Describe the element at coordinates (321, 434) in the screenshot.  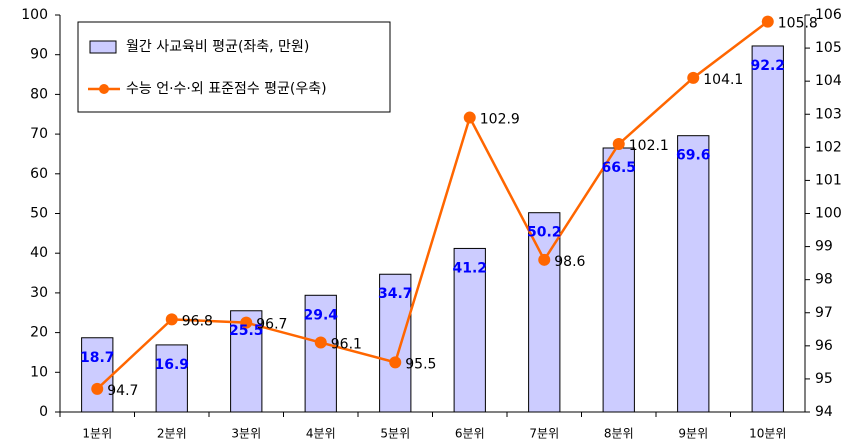
I see `x-tick-label: 4분위` at that location.